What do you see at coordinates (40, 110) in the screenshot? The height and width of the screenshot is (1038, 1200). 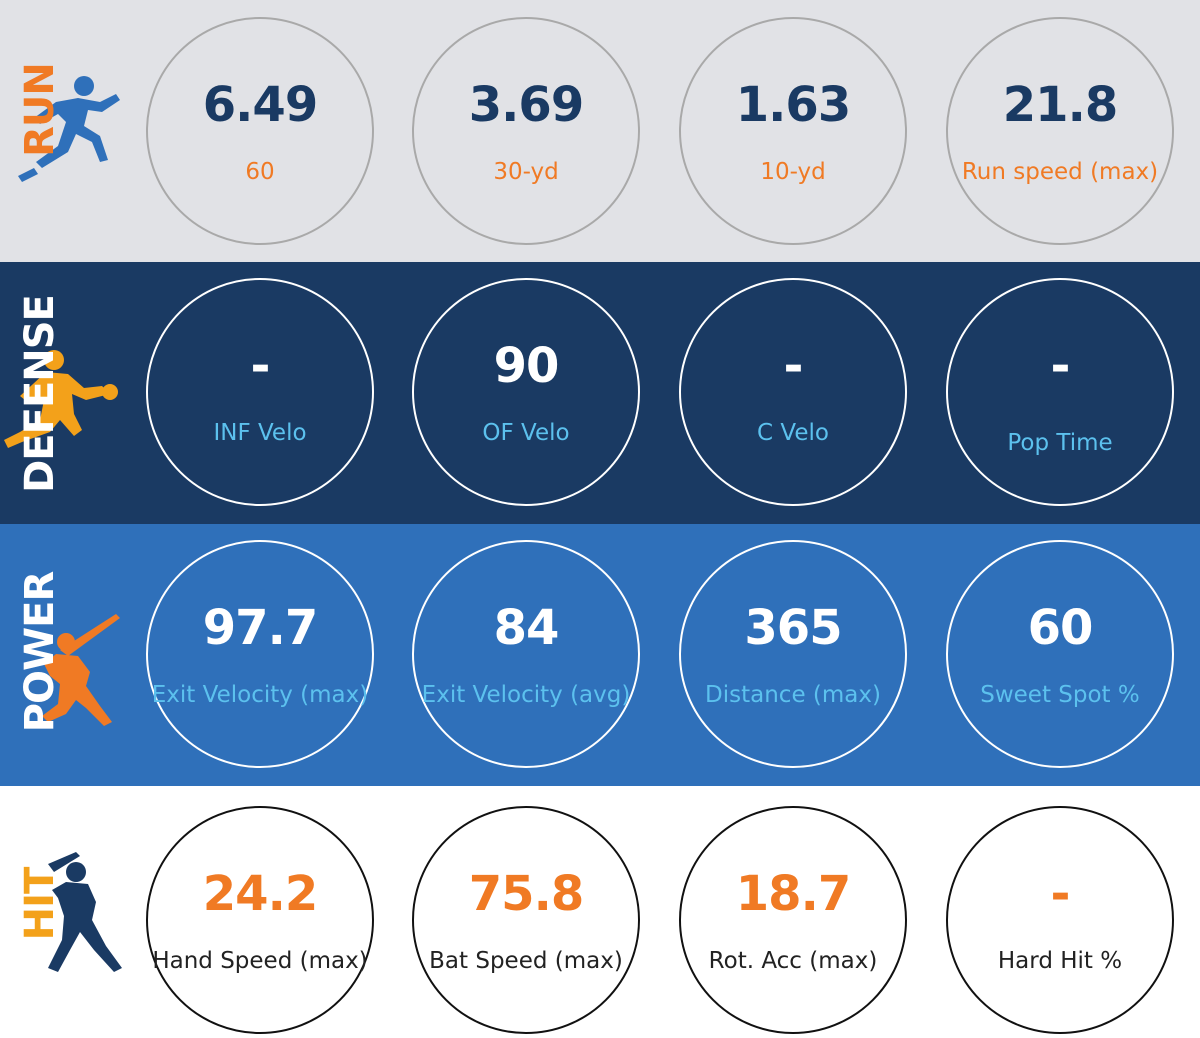 I see `run-title: RUN` at bounding box center [40, 110].